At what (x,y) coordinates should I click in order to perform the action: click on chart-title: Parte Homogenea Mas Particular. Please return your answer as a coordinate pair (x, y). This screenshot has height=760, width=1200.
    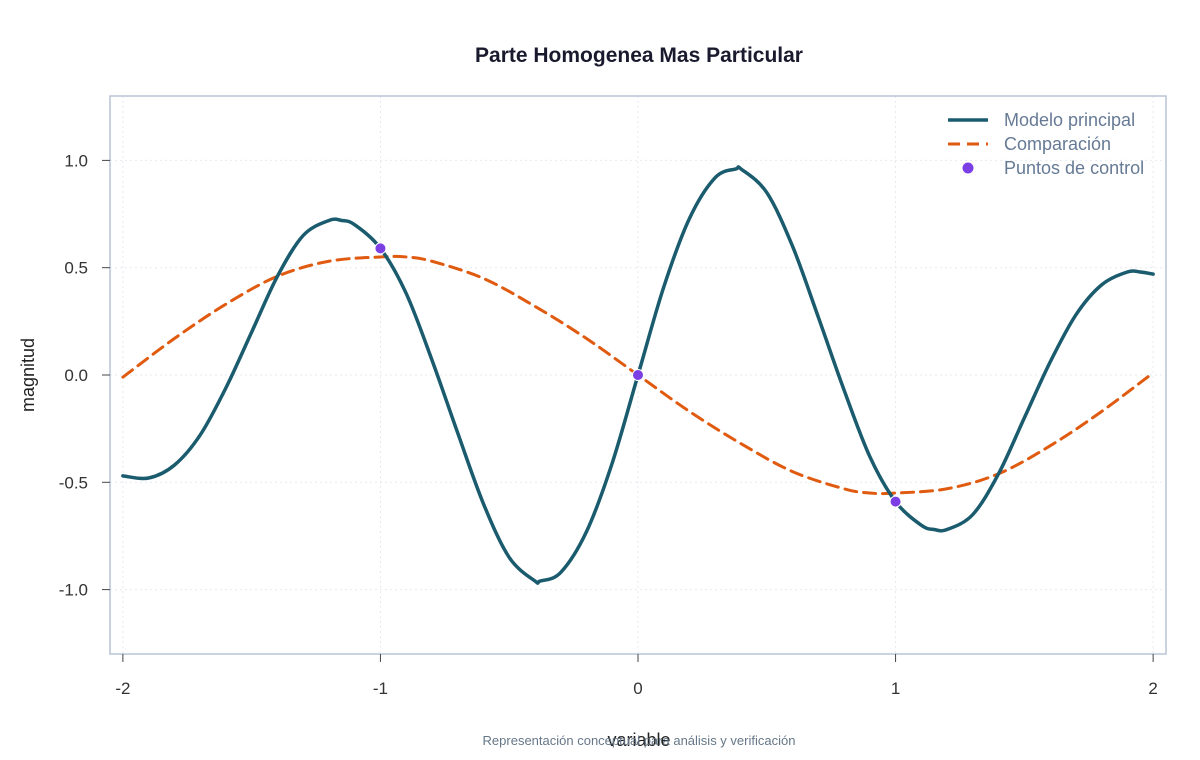
    Looking at the image, I should click on (639, 55).